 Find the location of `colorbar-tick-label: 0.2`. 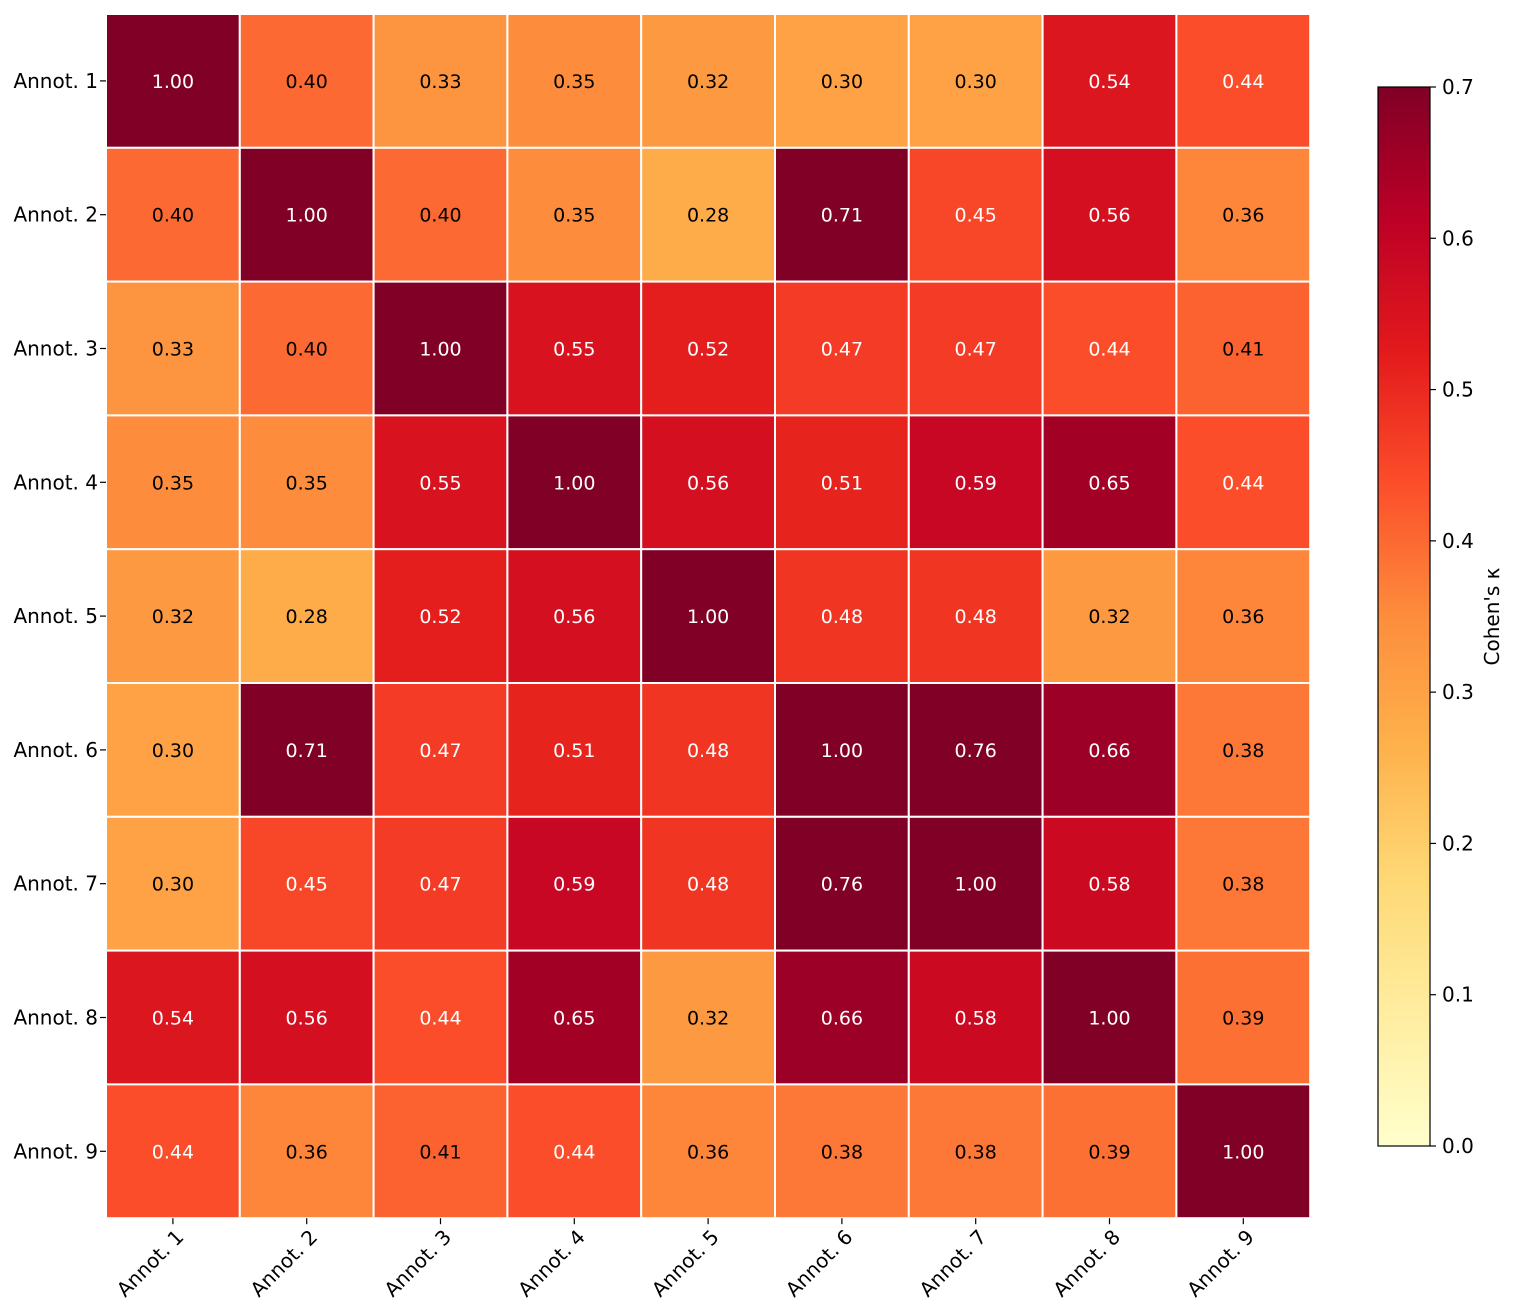

colorbar-tick-label: 0.2 is located at coordinates (1458, 843).